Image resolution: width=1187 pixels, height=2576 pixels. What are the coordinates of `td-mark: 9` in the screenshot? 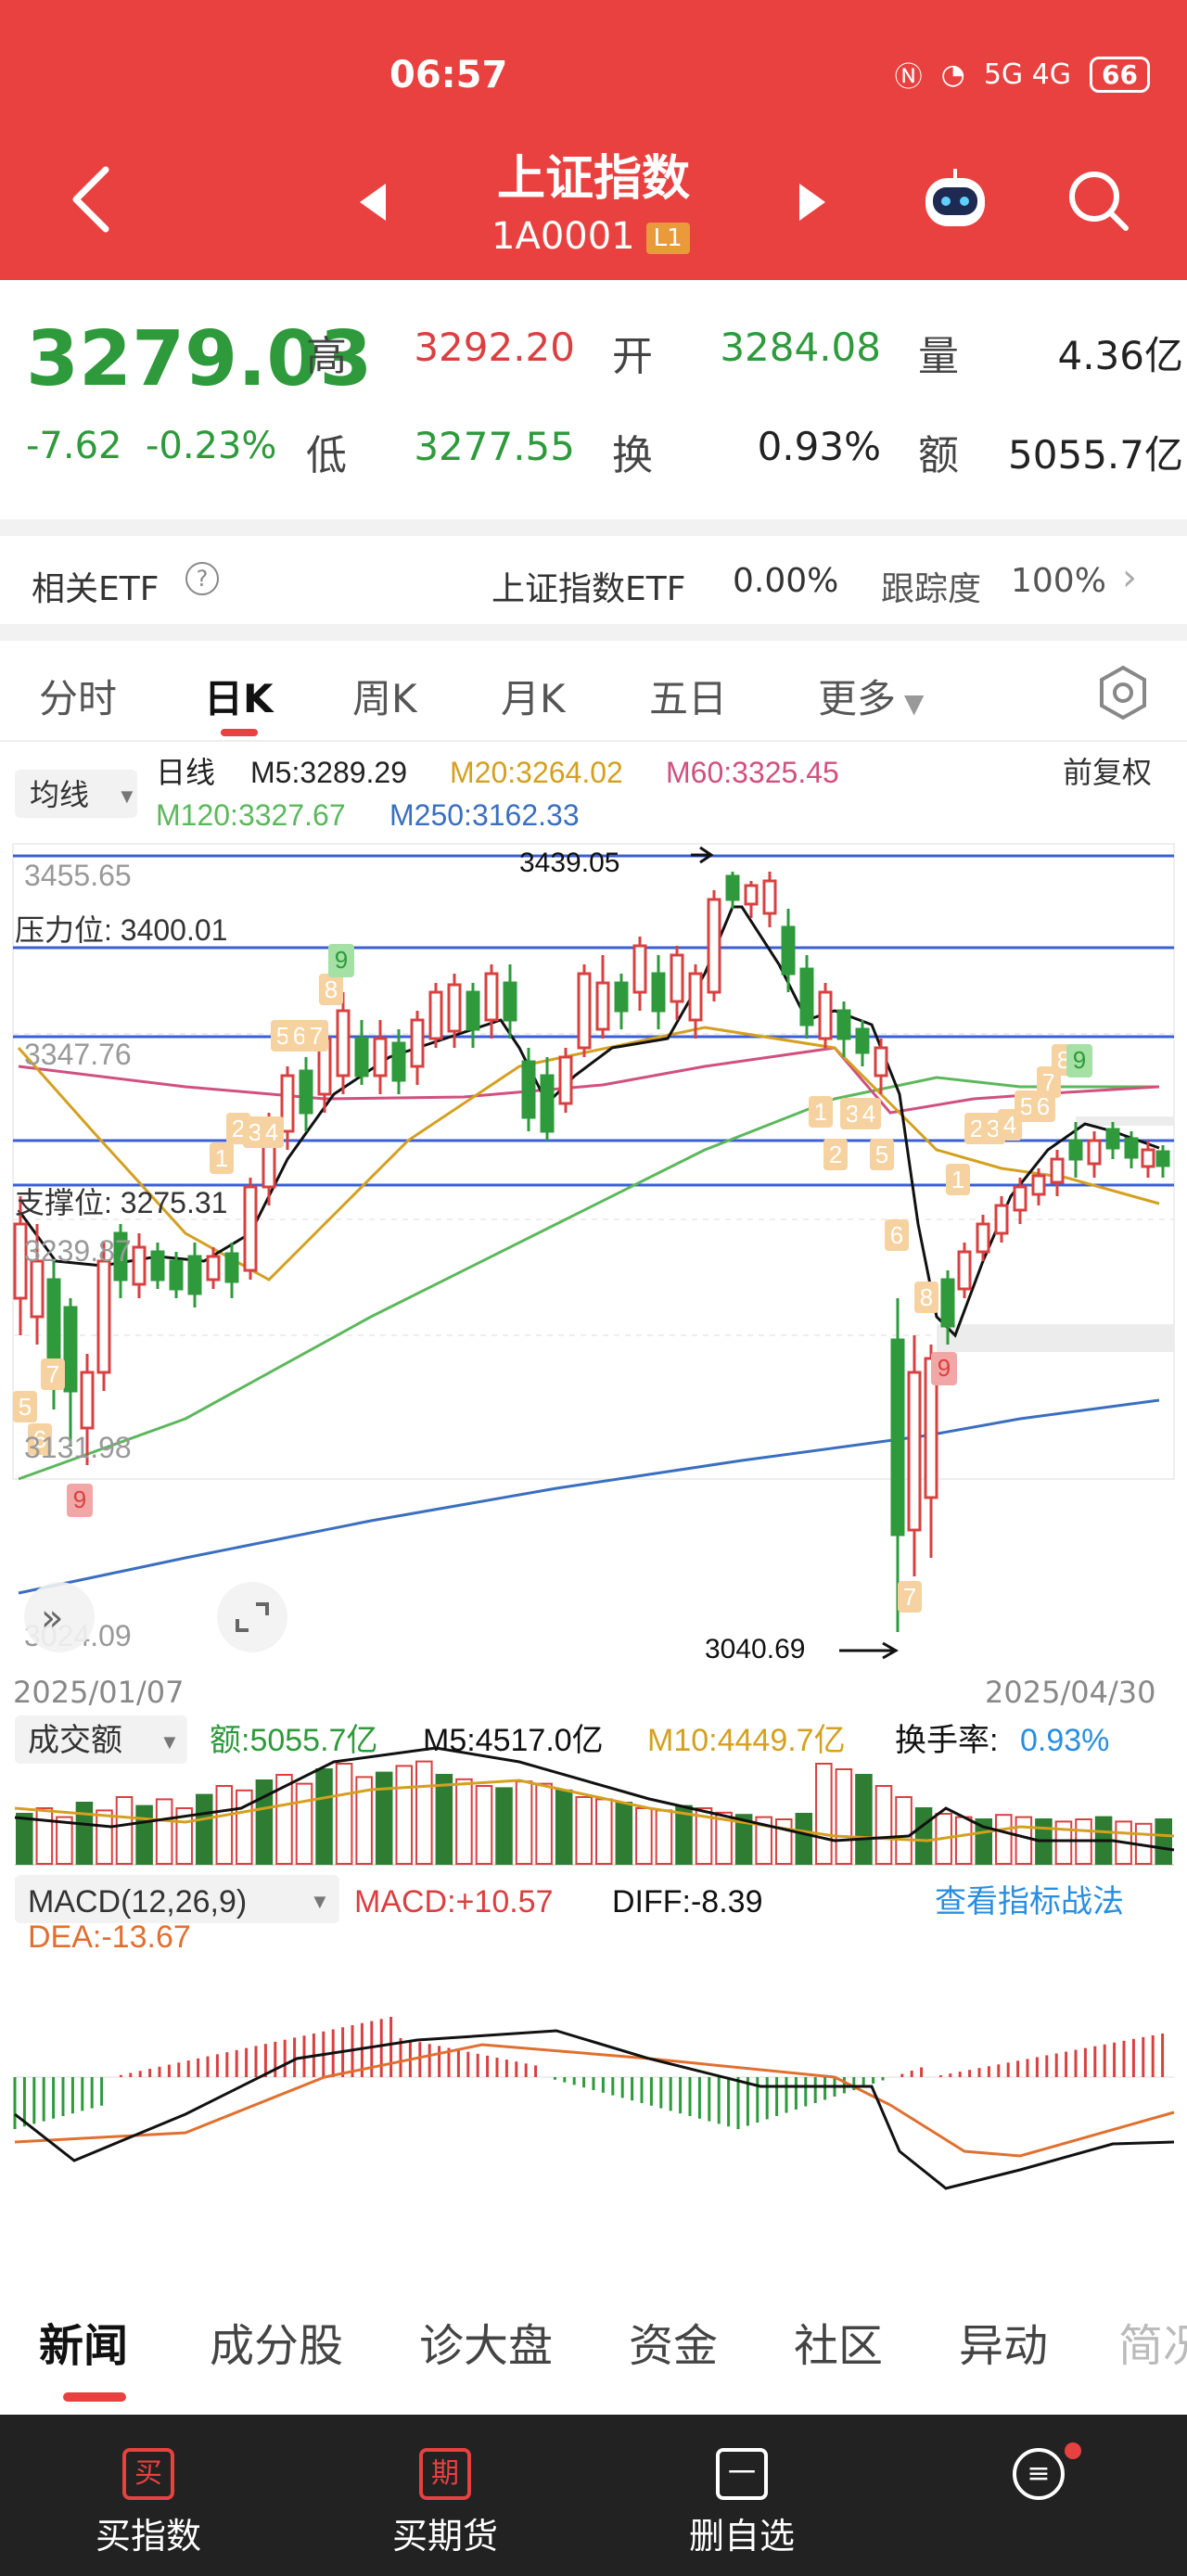 It's located at (341, 960).